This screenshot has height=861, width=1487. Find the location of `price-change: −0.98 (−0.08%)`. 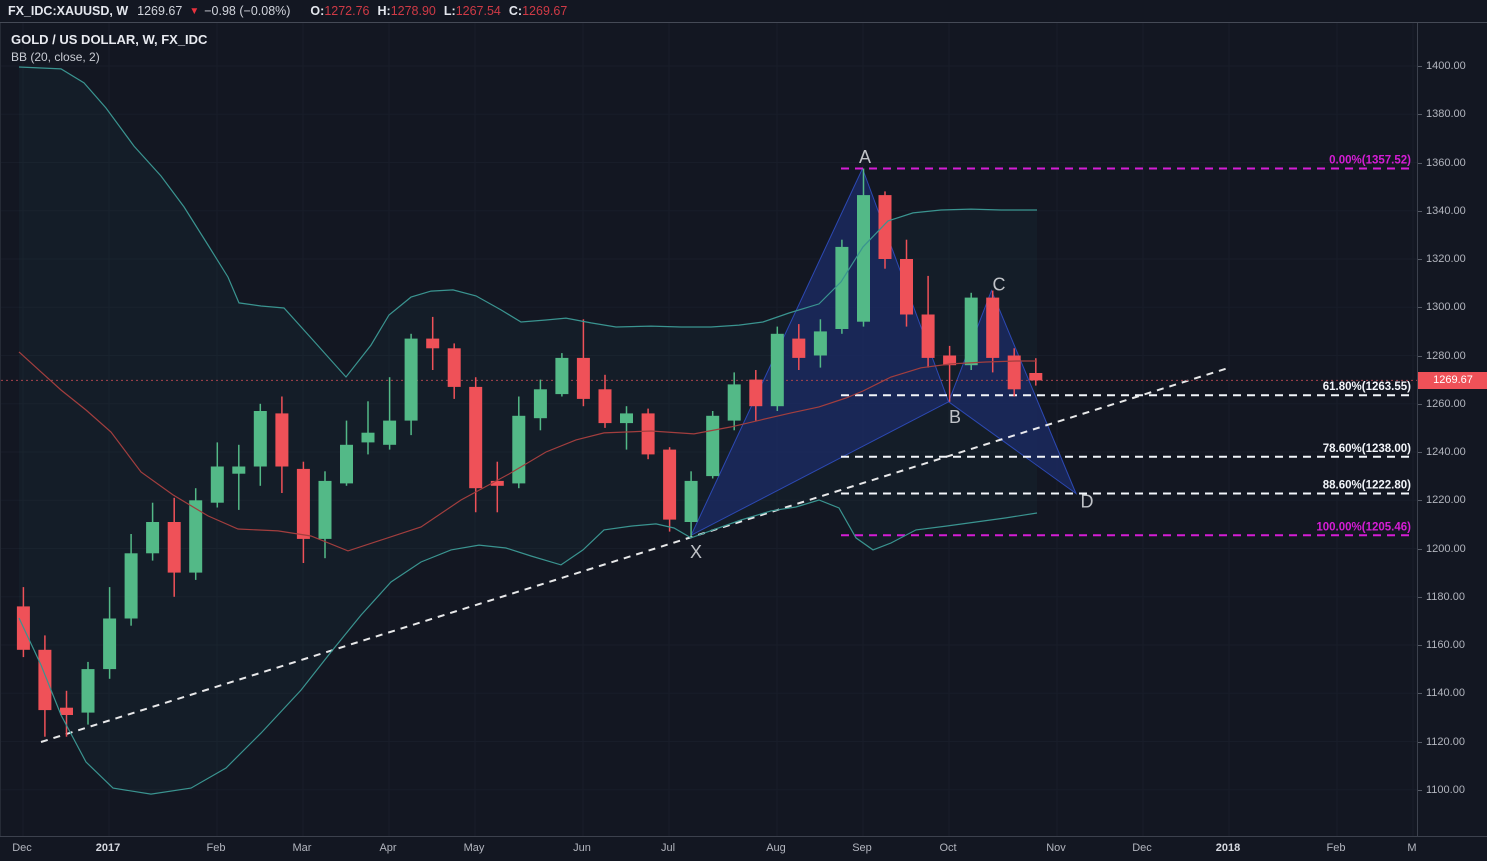

price-change: −0.98 (−0.08%) is located at coordinates (247, 11).